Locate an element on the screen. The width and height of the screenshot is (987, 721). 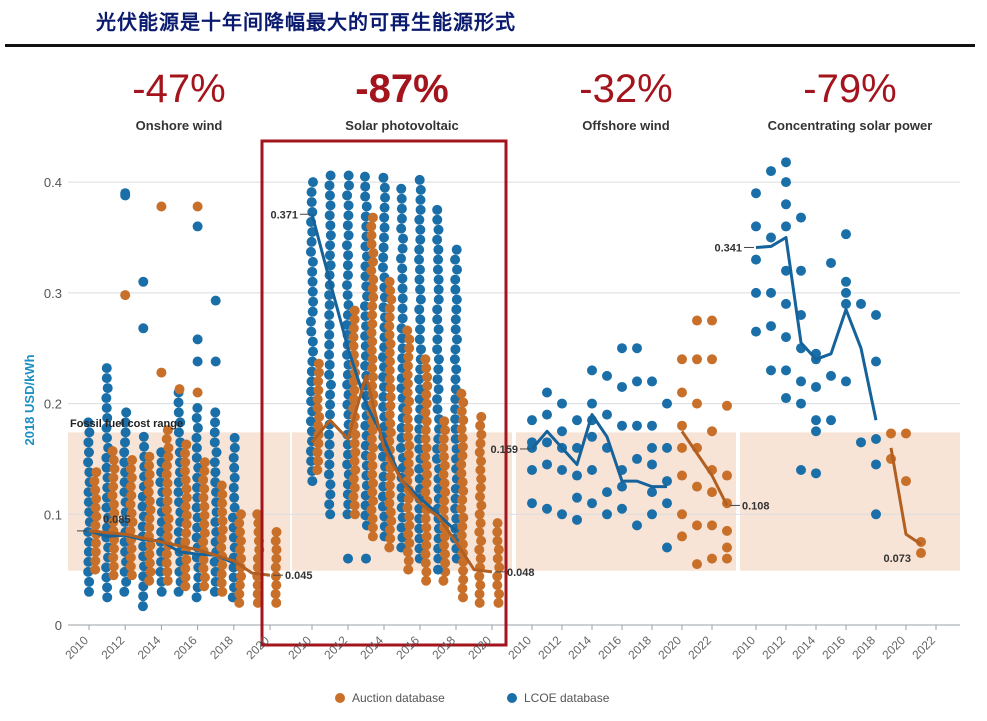
start-value-label: 0.085 is located at coordinates (117, 520).